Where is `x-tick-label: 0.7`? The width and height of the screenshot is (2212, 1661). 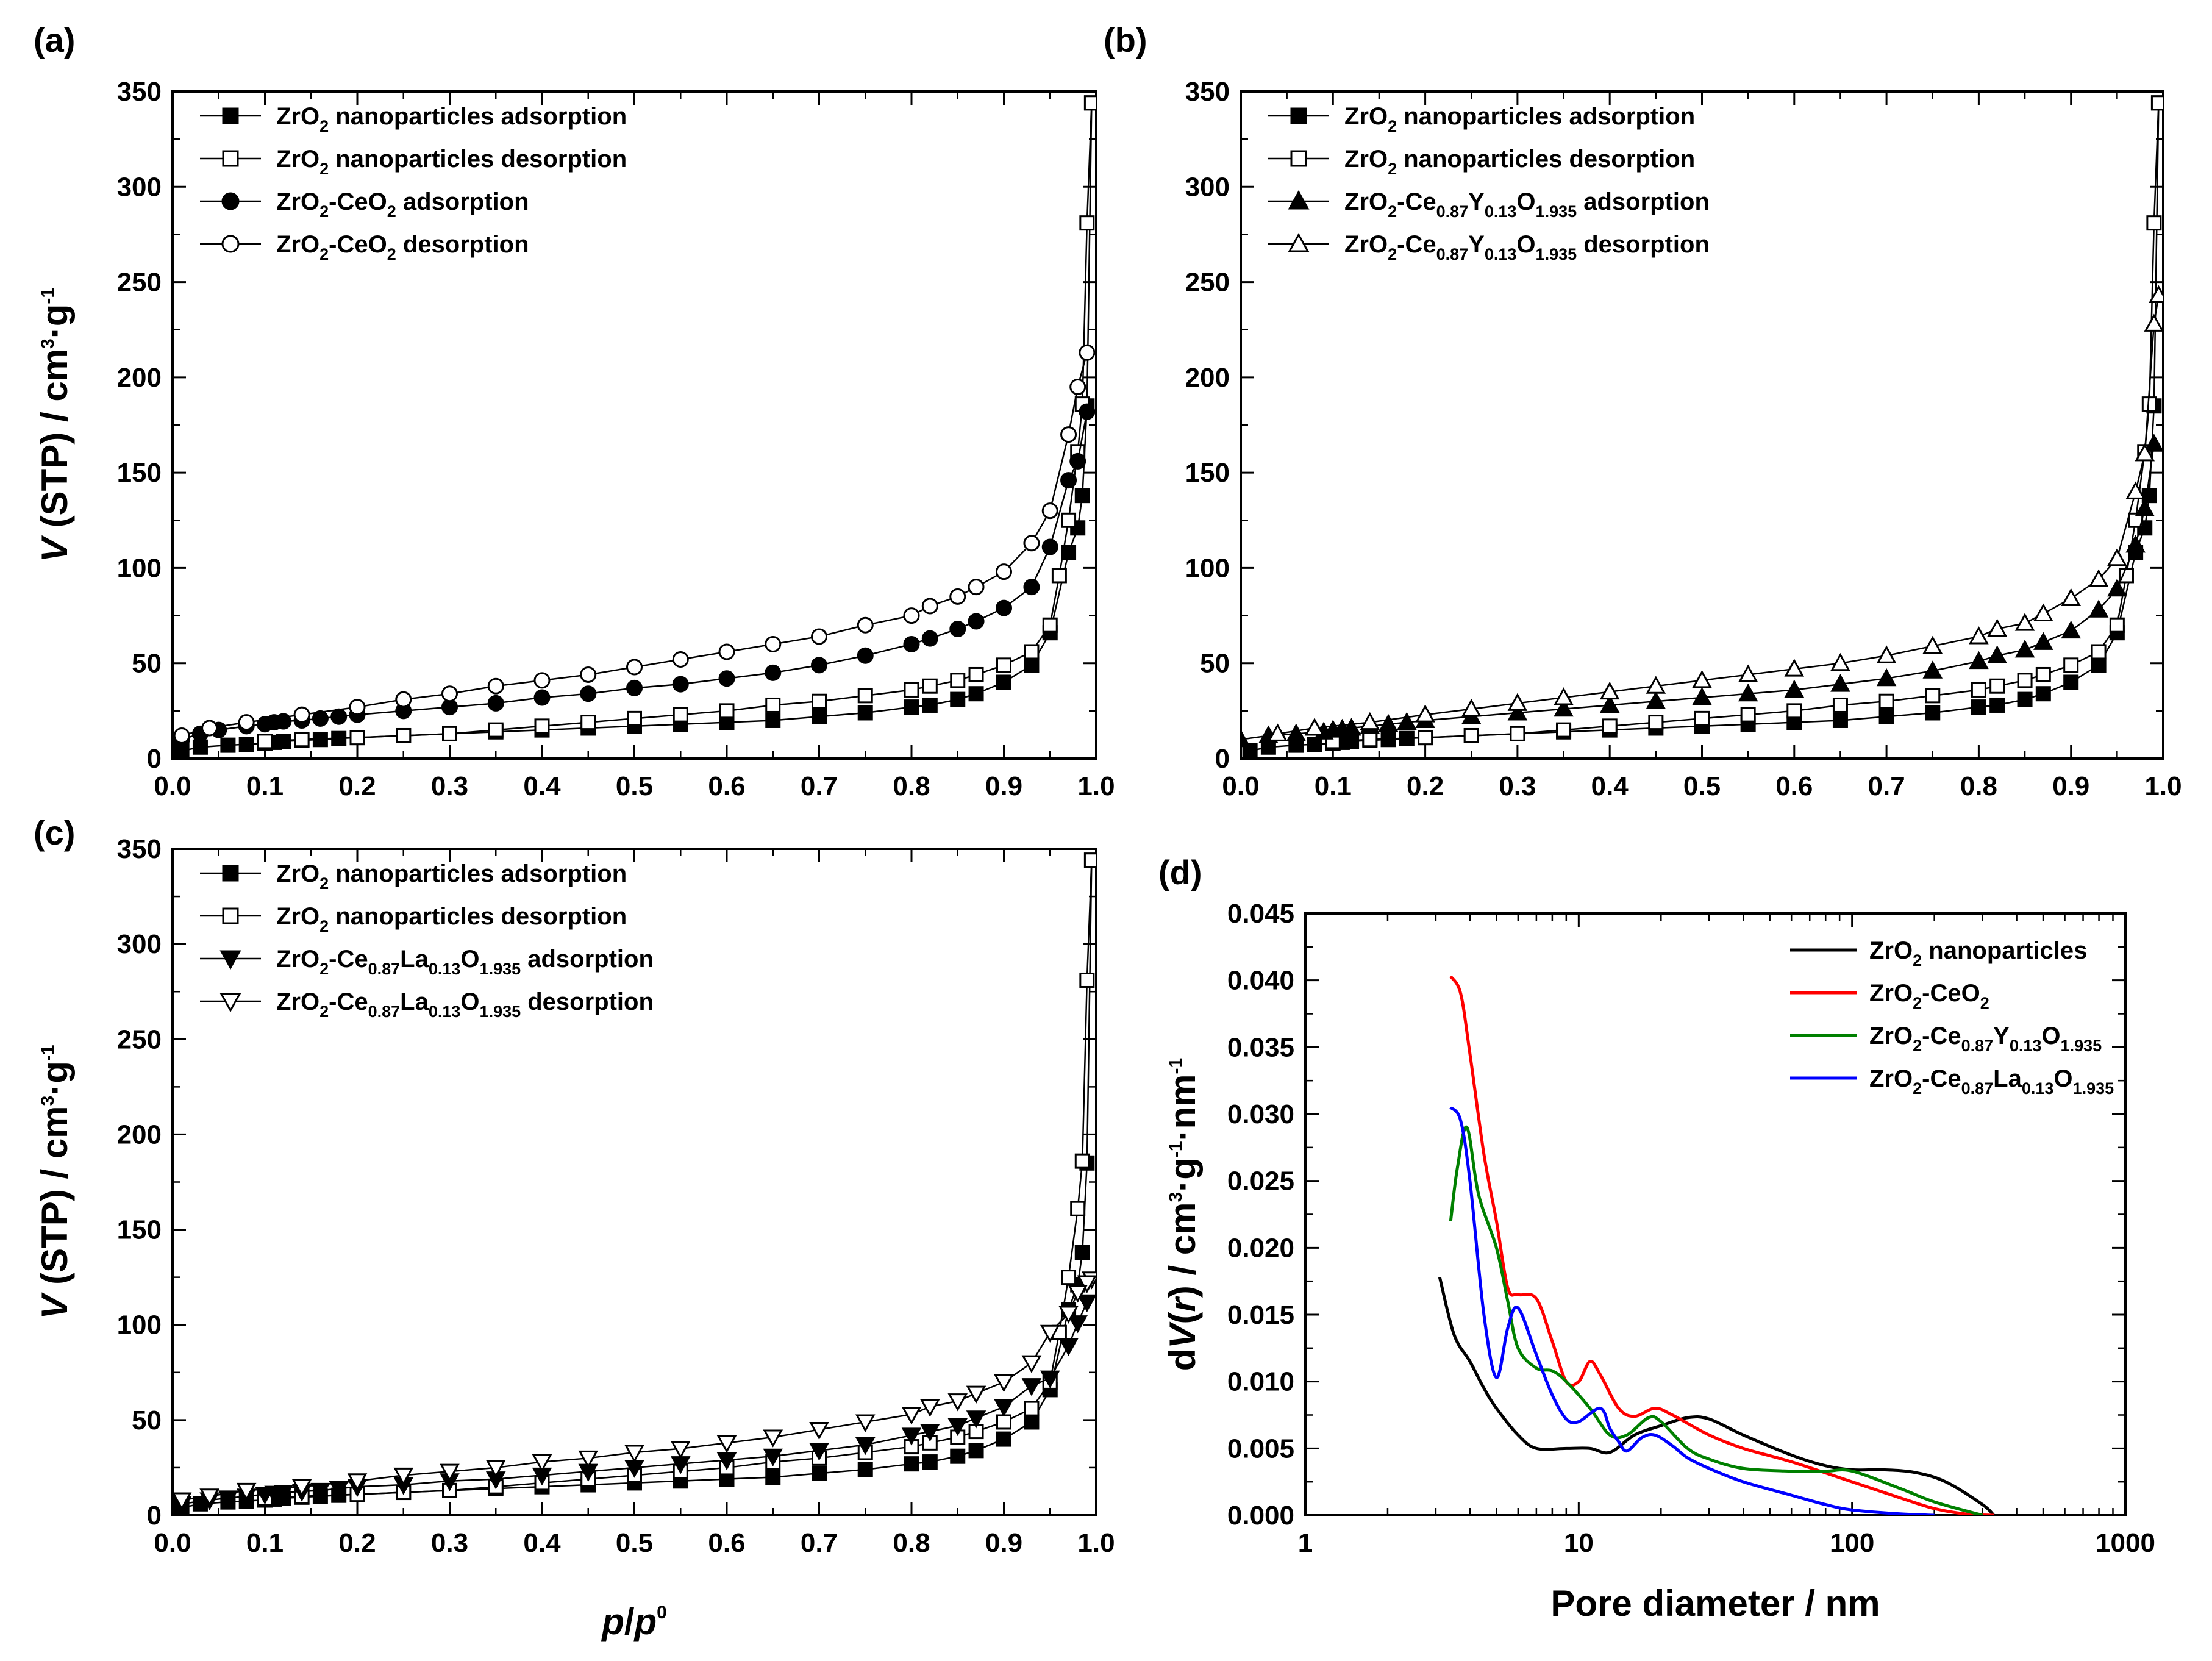 x-tick-label: 0.7 is located at coordinates (820, 786).